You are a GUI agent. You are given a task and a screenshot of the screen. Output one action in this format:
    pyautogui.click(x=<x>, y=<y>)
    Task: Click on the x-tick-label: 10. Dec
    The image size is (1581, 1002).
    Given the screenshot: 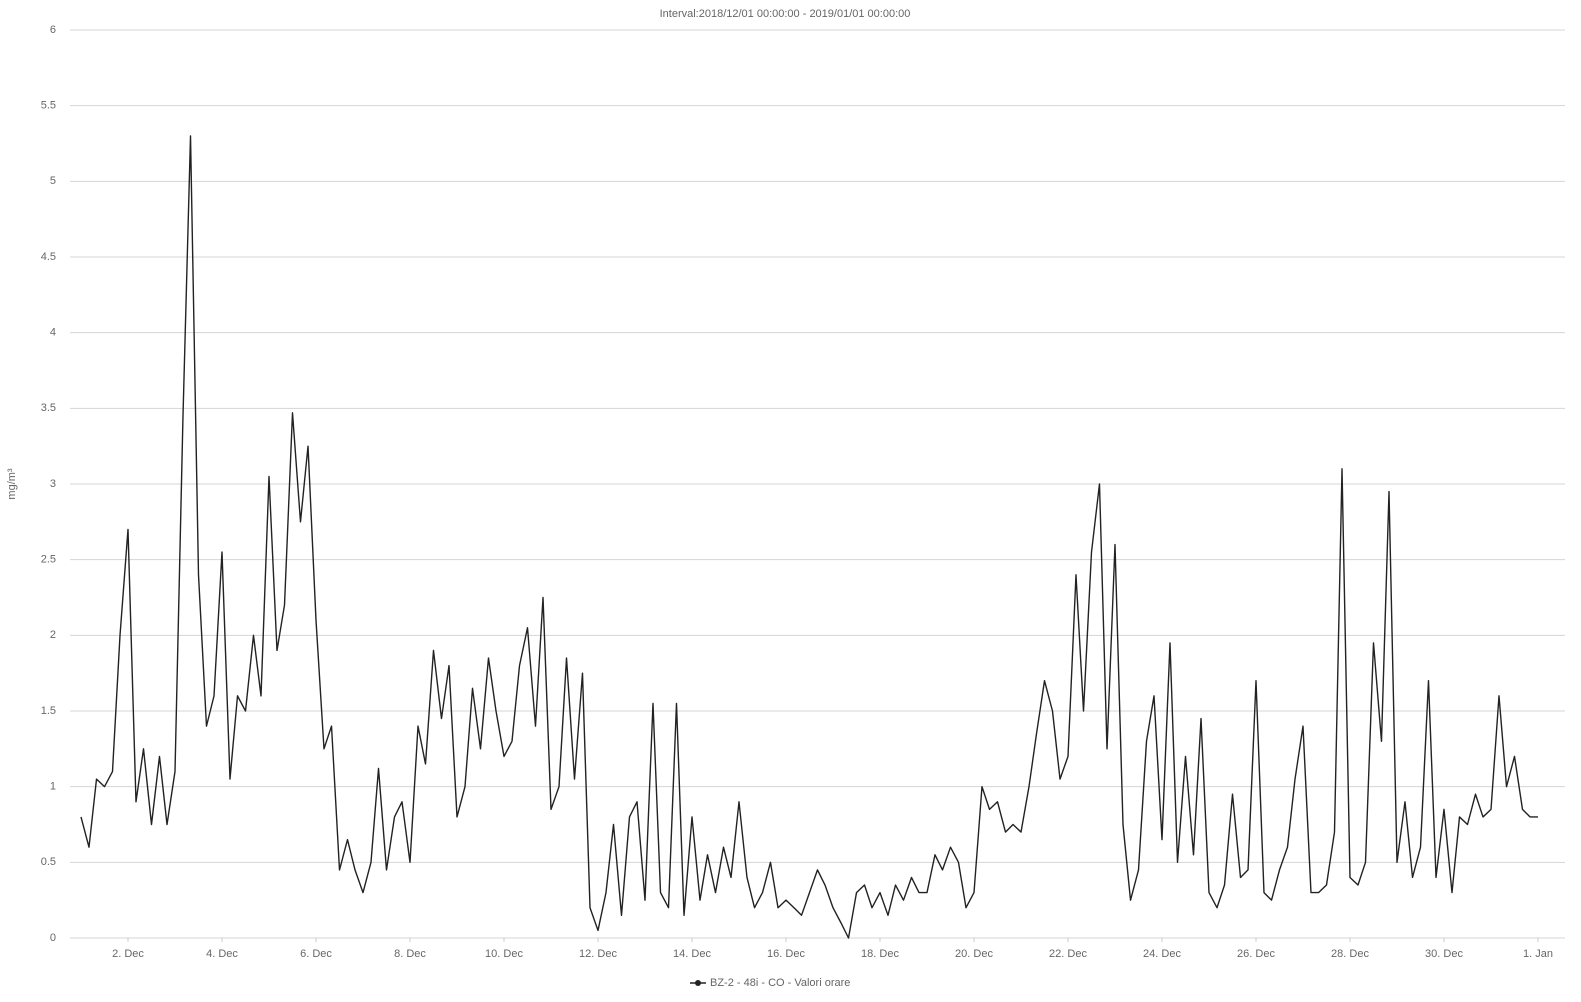 What is the action you would take?
    pyautogui.click(x=504, y=954)
    